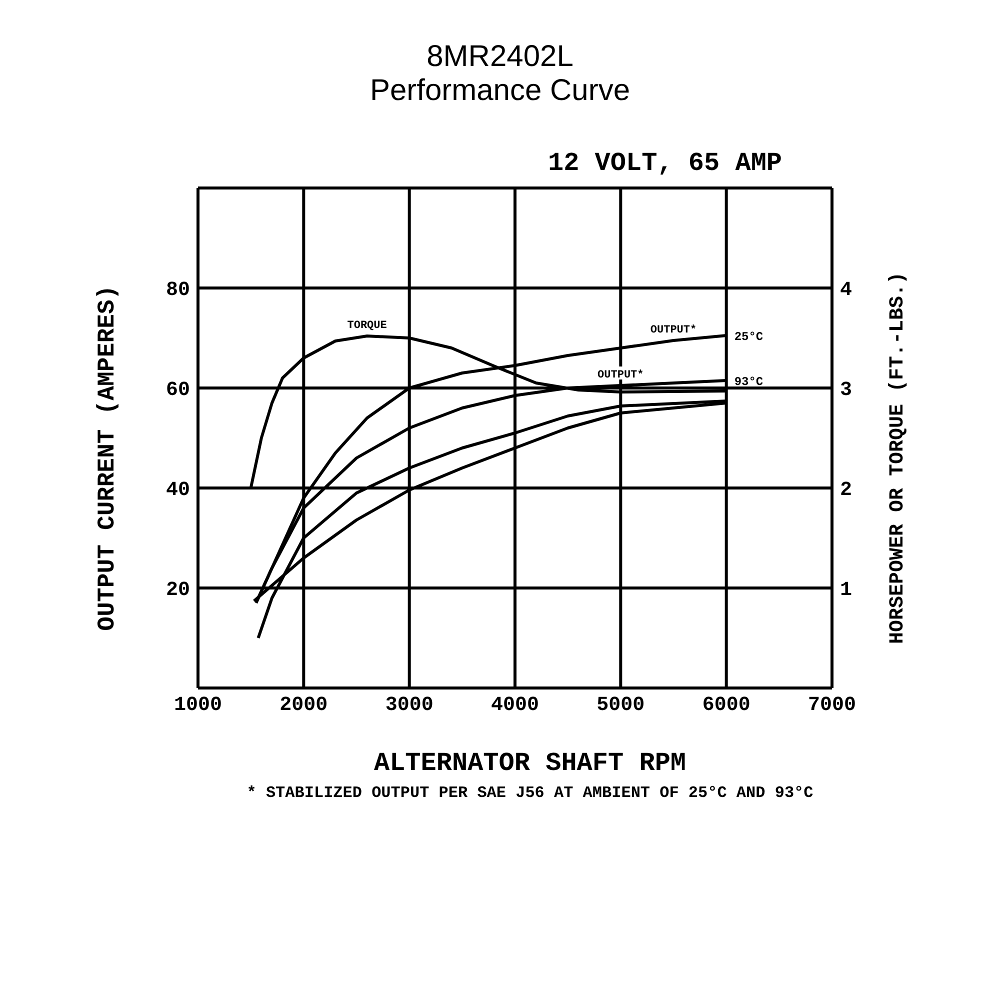 This screenshot has width=1000, height=1000. Describe the element at coordinates (749, 337) in the screenshot. I see `annotation: 25°C` at that location.